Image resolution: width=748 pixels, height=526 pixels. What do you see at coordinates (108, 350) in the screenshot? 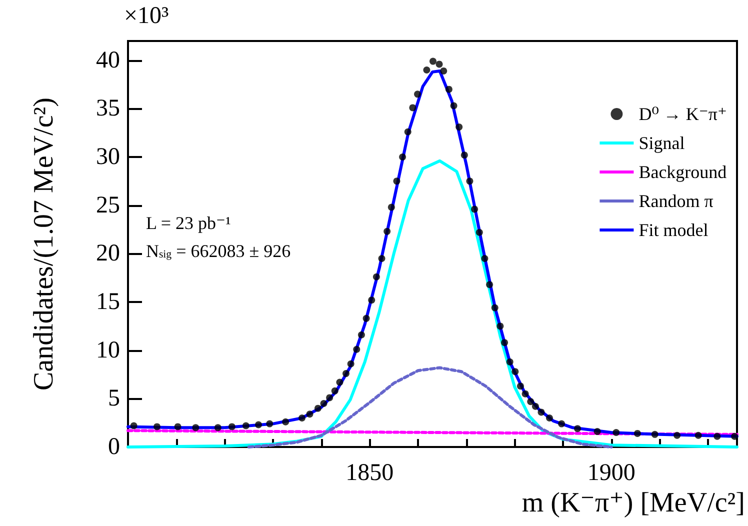
I see `y-tick-label: 10` at bounding box center [108, 350].